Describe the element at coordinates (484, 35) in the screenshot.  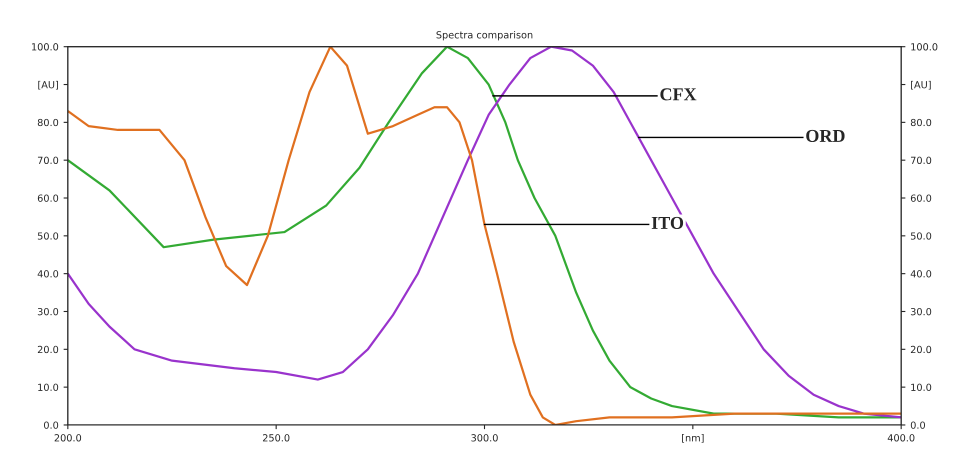
I see `chart-title: Spectra comparison` at that location.